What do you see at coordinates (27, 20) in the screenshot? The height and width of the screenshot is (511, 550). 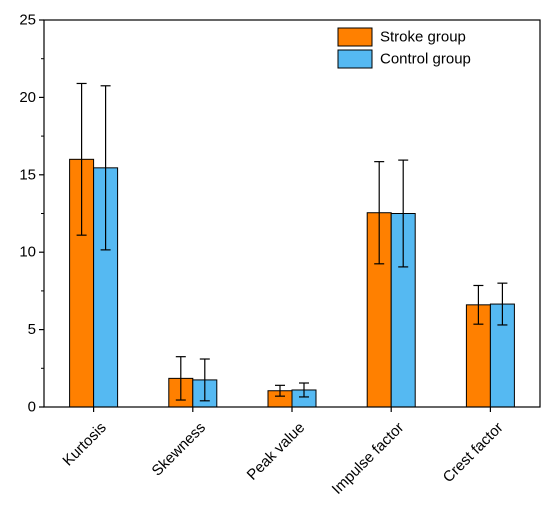 I see `y-tick-label-5: 25` at bounding box center [27, 20].